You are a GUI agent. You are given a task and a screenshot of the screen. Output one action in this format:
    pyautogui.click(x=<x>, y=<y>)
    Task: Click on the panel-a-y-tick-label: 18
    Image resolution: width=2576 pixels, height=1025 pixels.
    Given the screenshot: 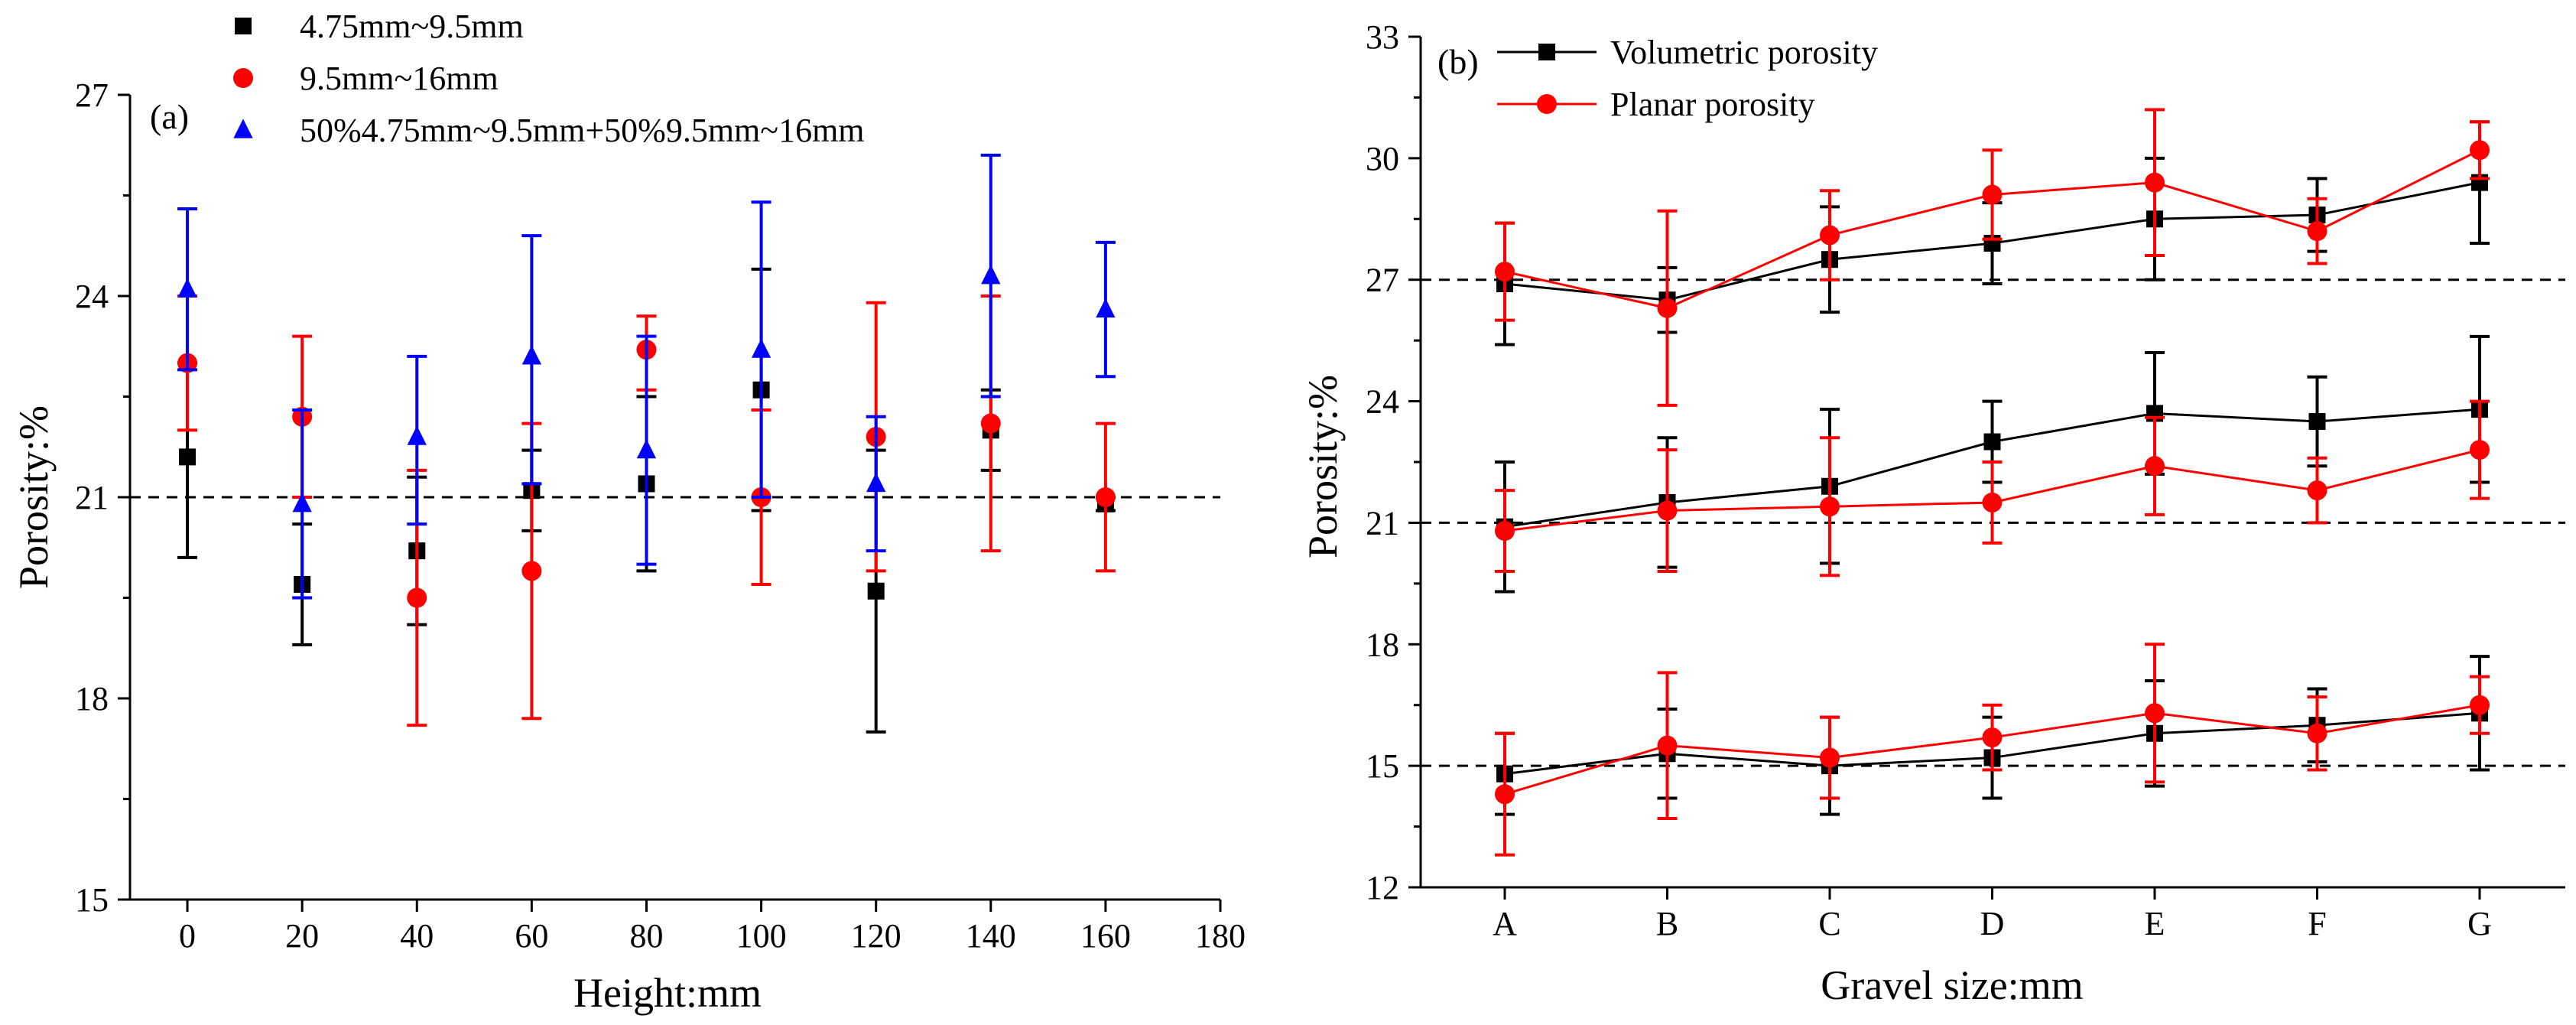 What is the action you would take?
    pyautogui.click(x=92, y=699)
    